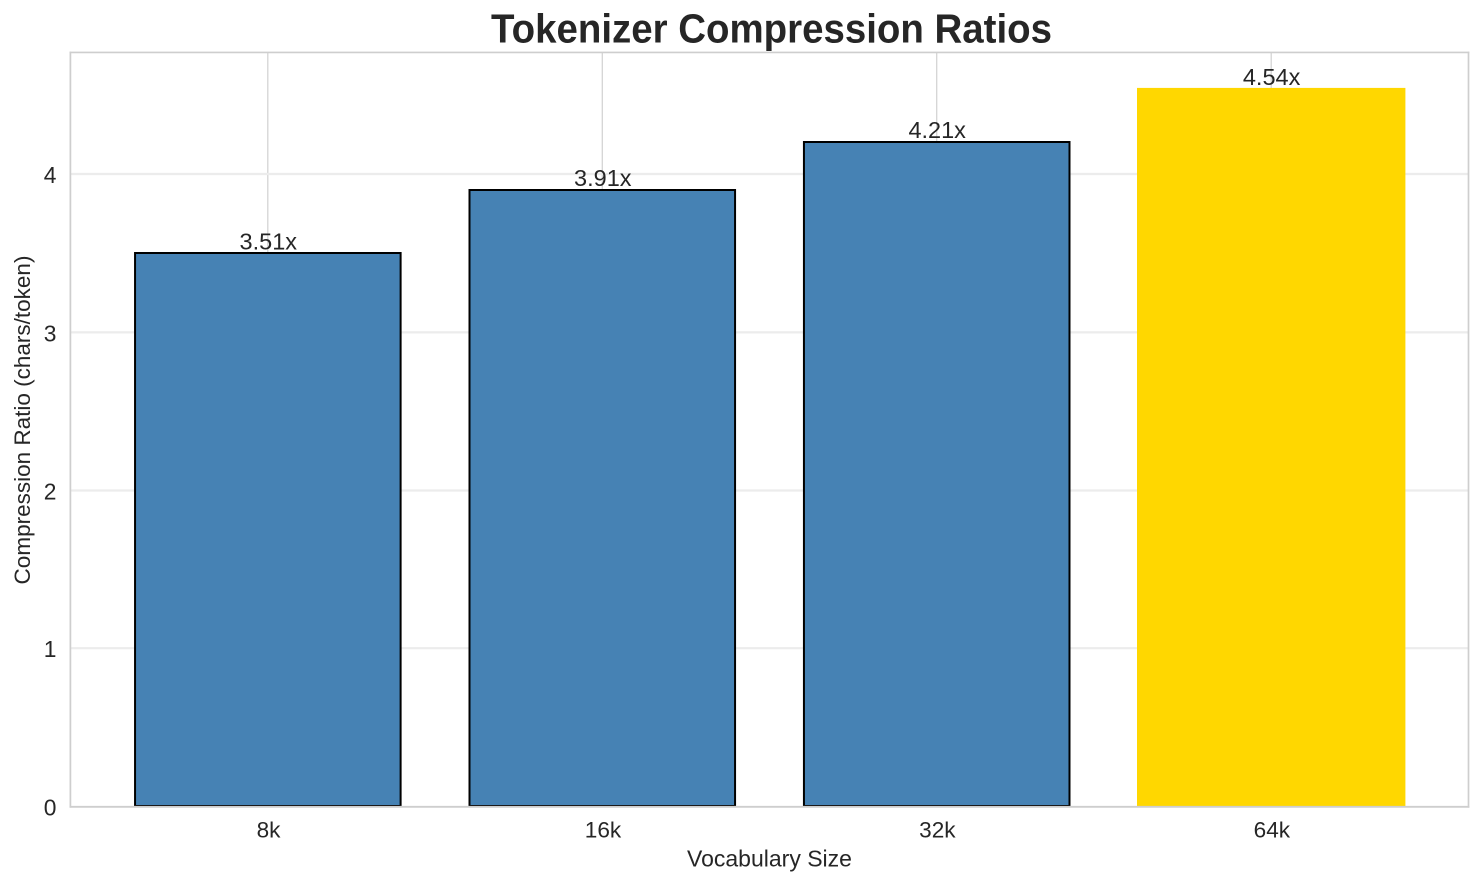  Describe the element at coordinates (50, 807) in the screenshot. I see `svg-text: 0` at that location.